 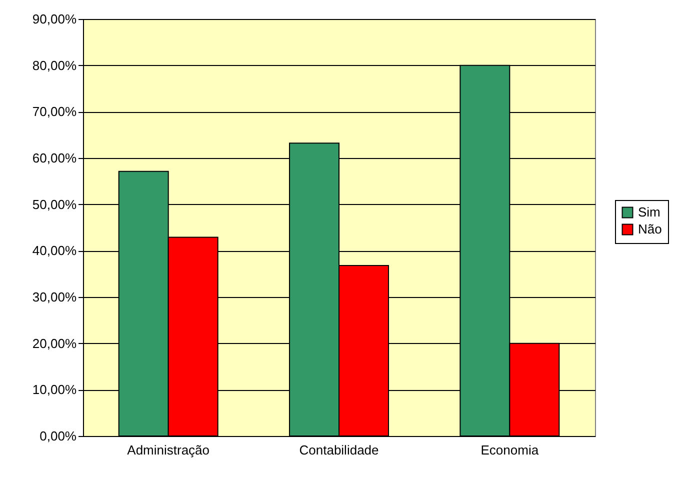 What do you see at coordinates (58, 436) in the screenshot?
I see `y-tick-label: 0,00%` at bounding box center [58, 436].